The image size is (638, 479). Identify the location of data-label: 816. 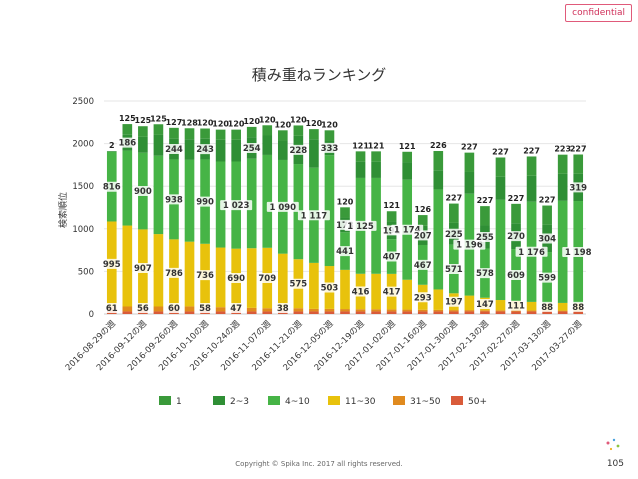
(112, 188).